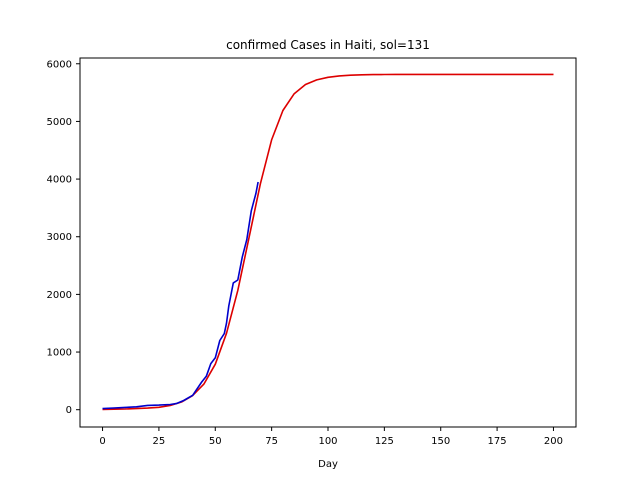 The width and height of the screenshot is (640, 480). Describe the element at coordinates (553, 441) in the screenshot. I see `x-tick-label: 200` at that location.